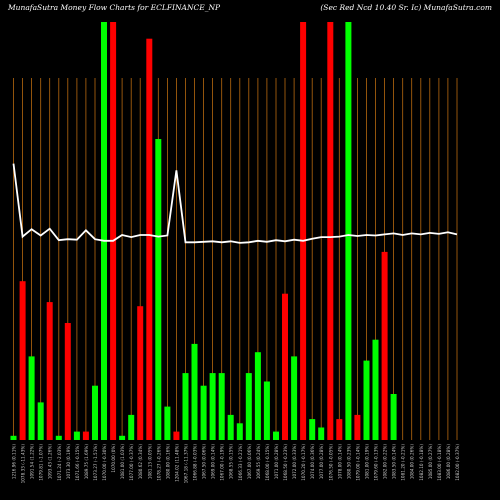 The width and height of the screenshot is (500, 500). I want to click on x-tick-label: 1089.75 (1.69%), so click(86, 462).